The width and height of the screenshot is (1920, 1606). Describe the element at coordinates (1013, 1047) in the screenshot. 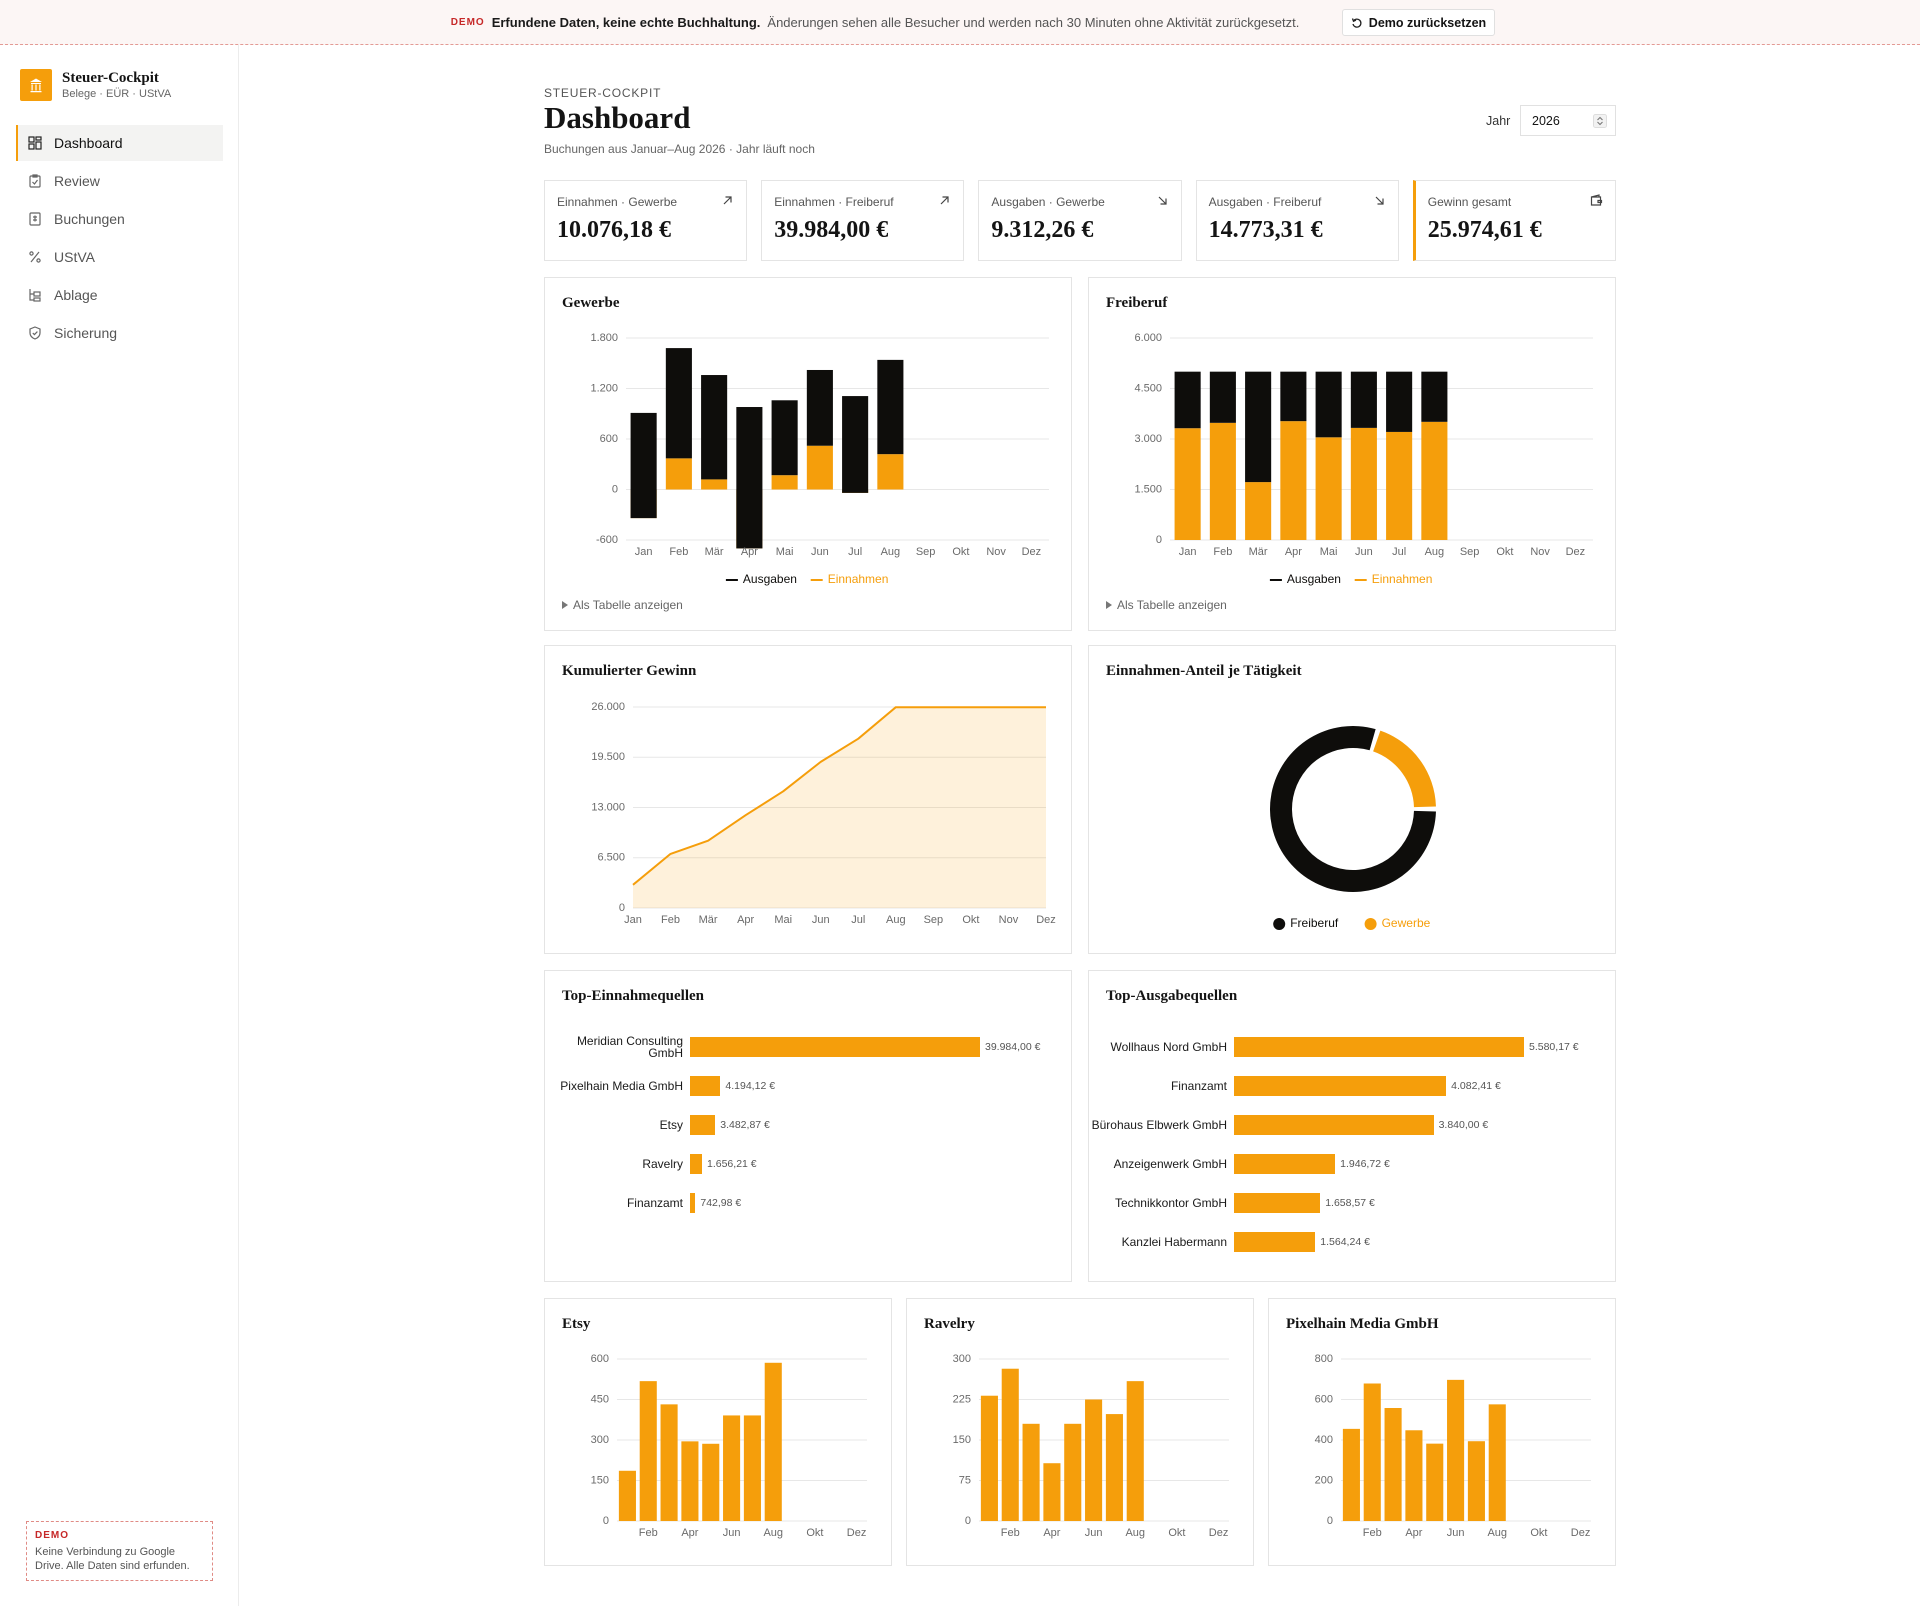

I see `value-label: 39.984,00 €` at that location.